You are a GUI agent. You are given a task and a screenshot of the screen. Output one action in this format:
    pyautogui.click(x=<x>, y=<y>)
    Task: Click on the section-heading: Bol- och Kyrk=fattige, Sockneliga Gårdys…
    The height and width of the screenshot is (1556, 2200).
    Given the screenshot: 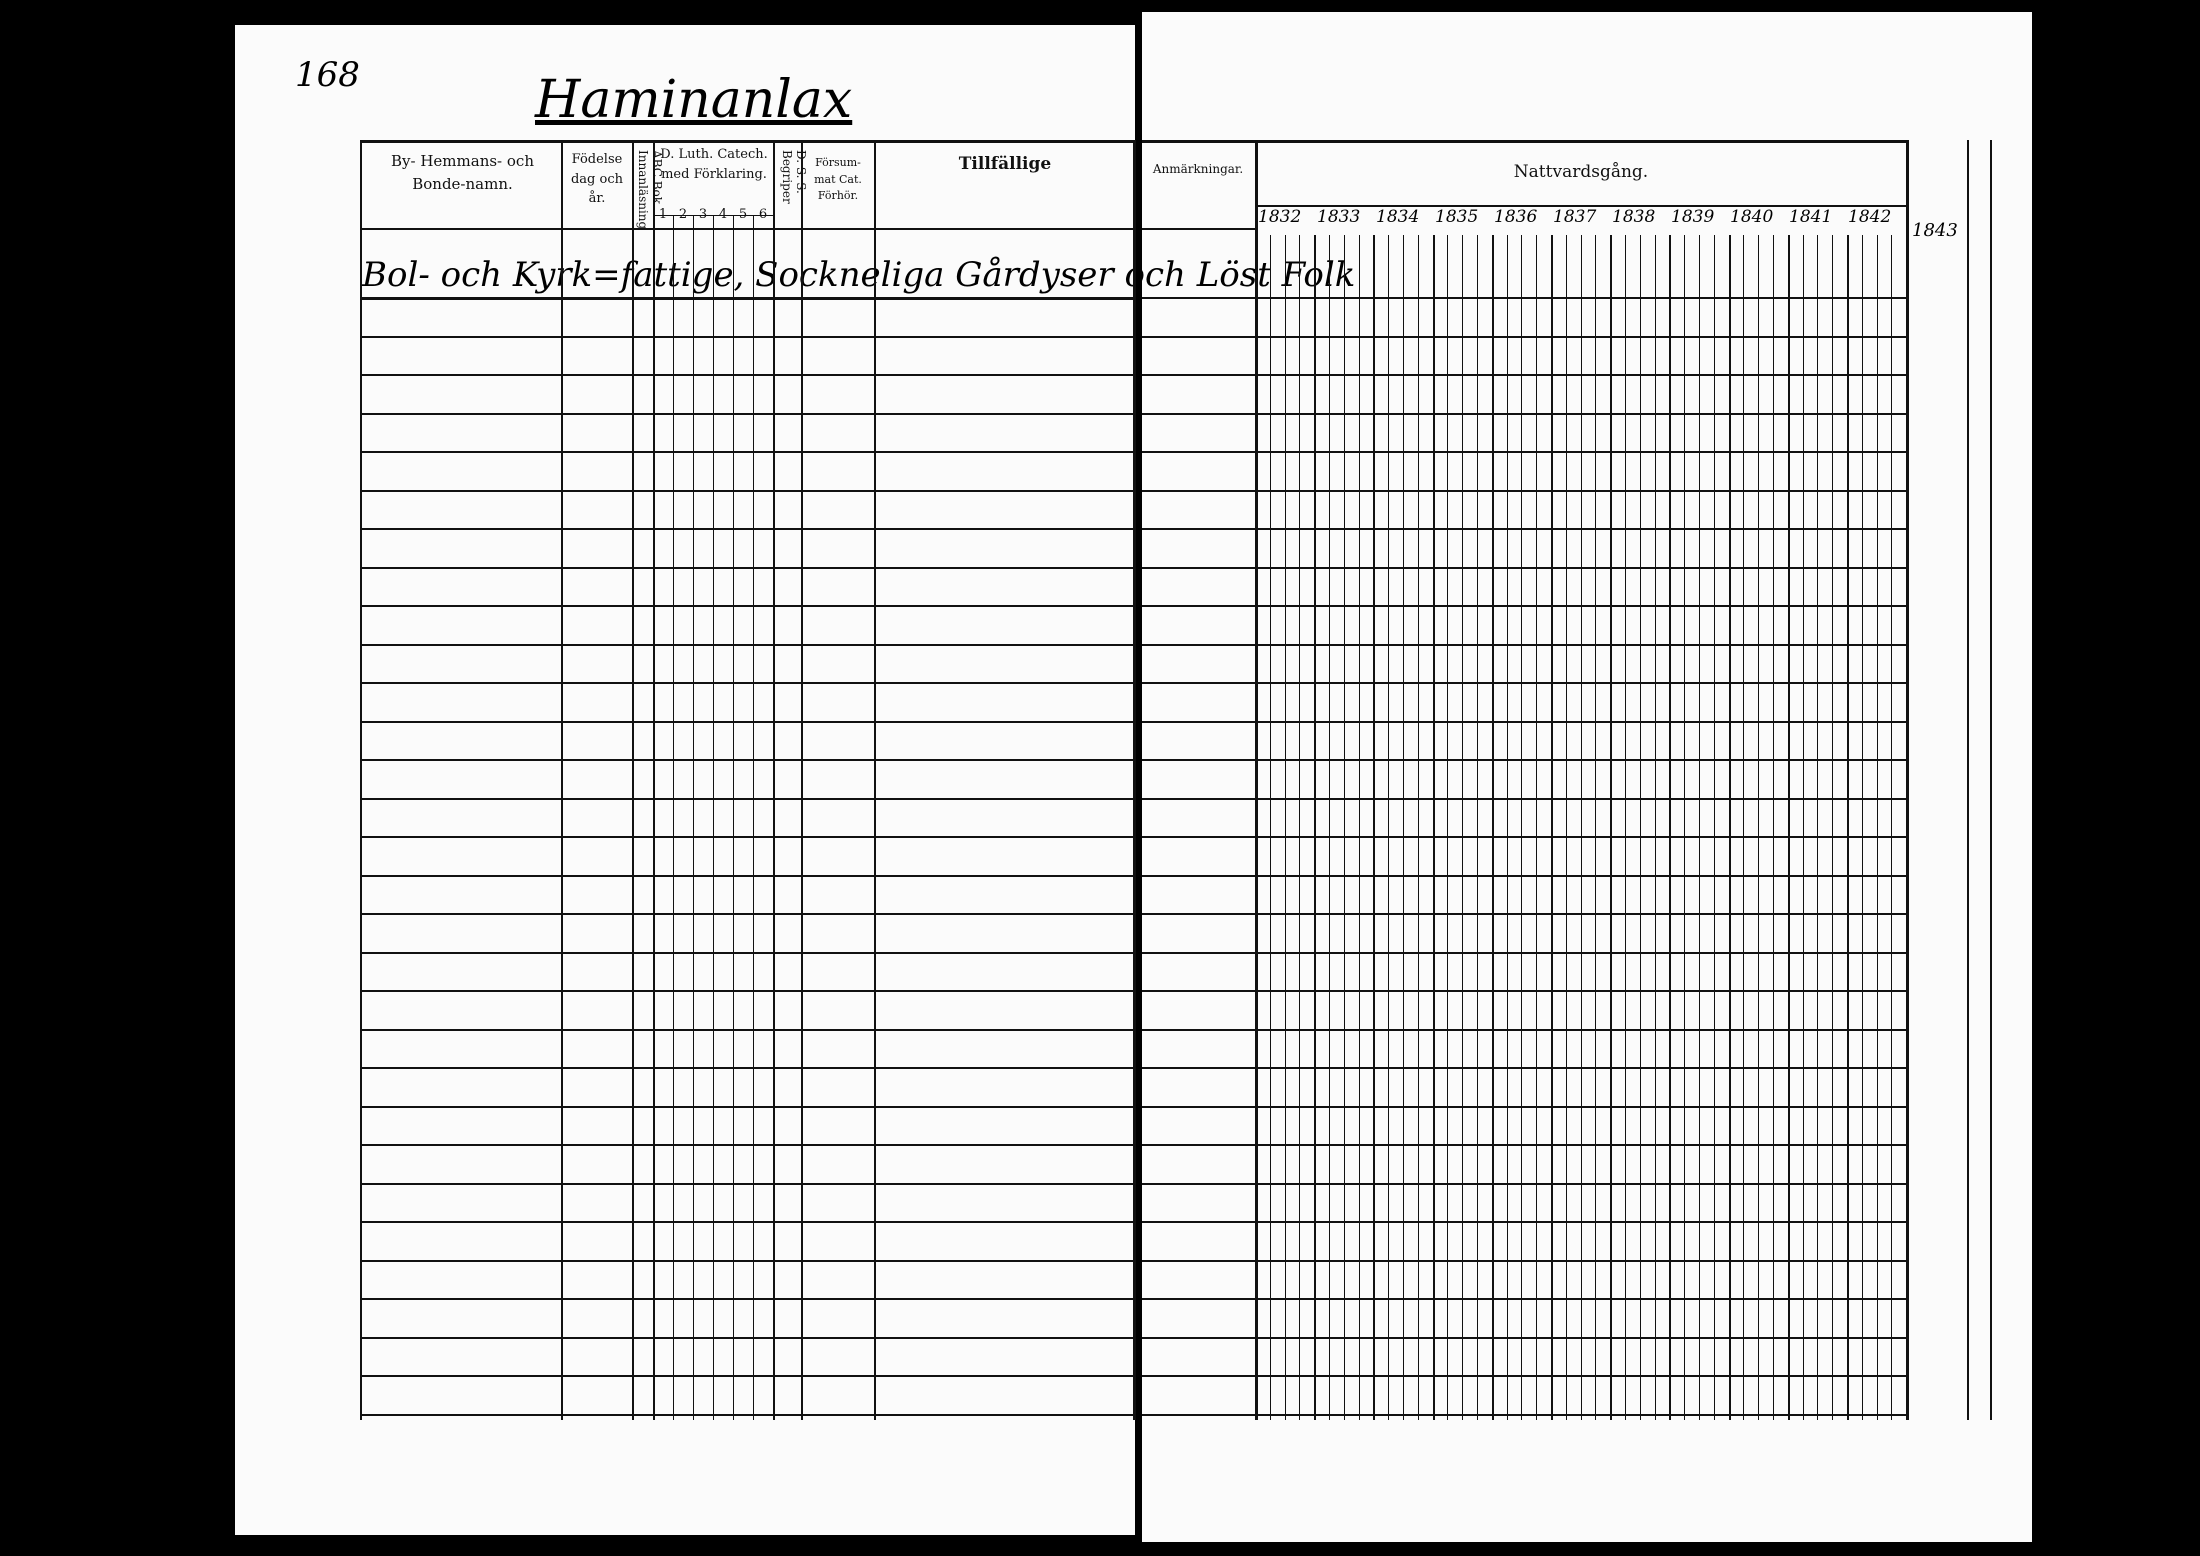 What is the action you would take?
    pyautogui.click(x=859, y=275)
    